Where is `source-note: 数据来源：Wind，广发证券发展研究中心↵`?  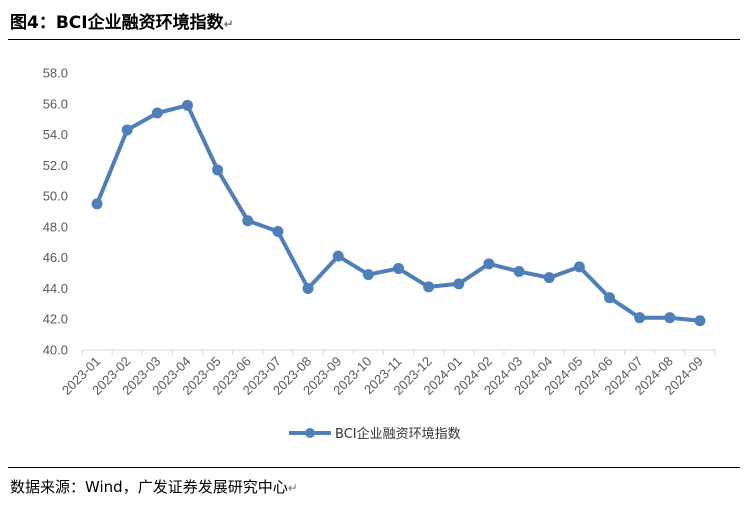 source-note: 数据来源：Wind，广发证券发展研究中心↵ is located at coordinates (154, 486).